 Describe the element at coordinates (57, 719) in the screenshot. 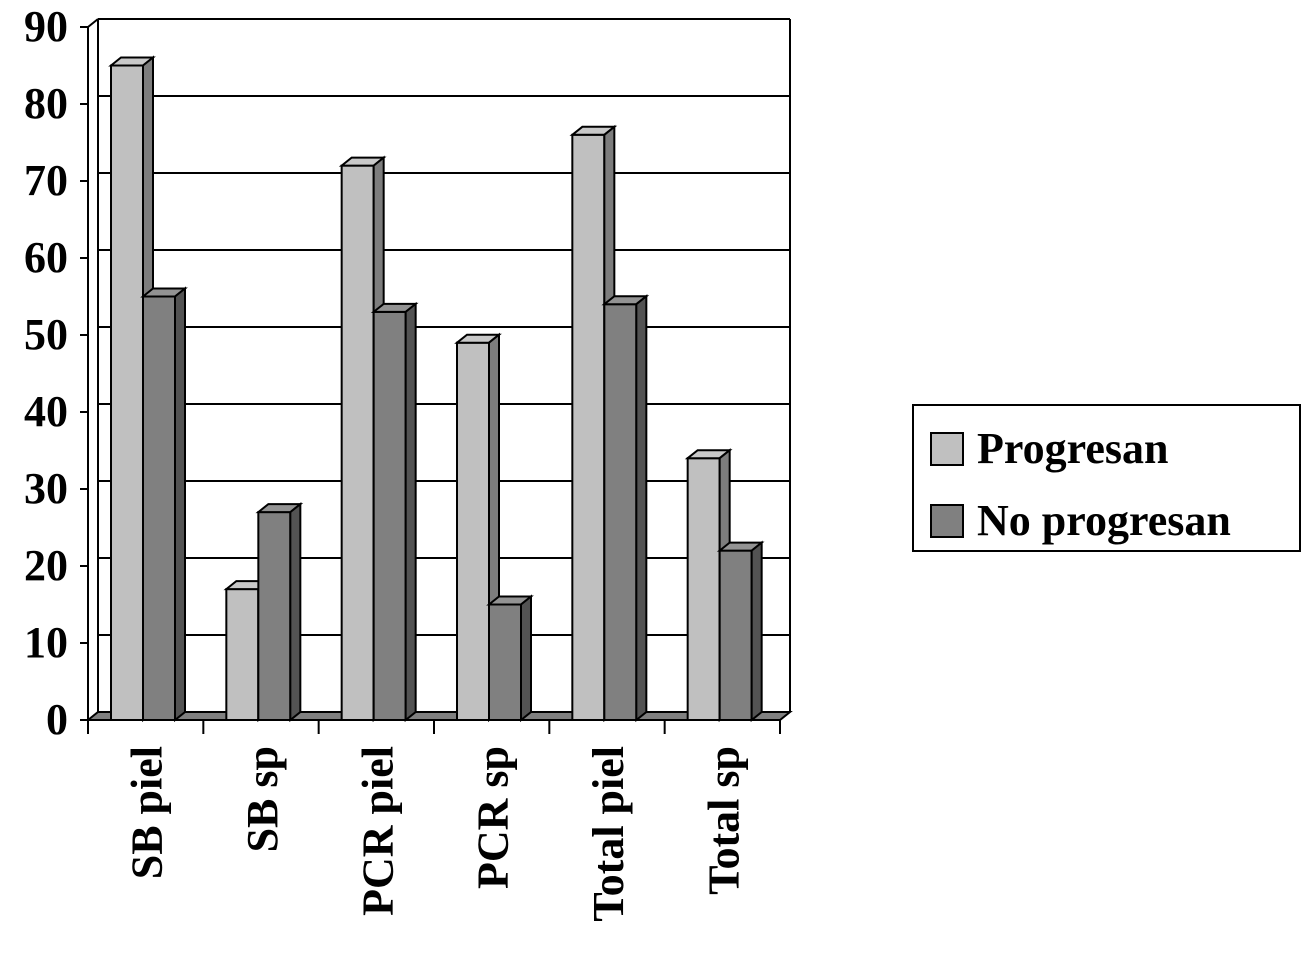

I see `y-tick-label: 0` at that location.